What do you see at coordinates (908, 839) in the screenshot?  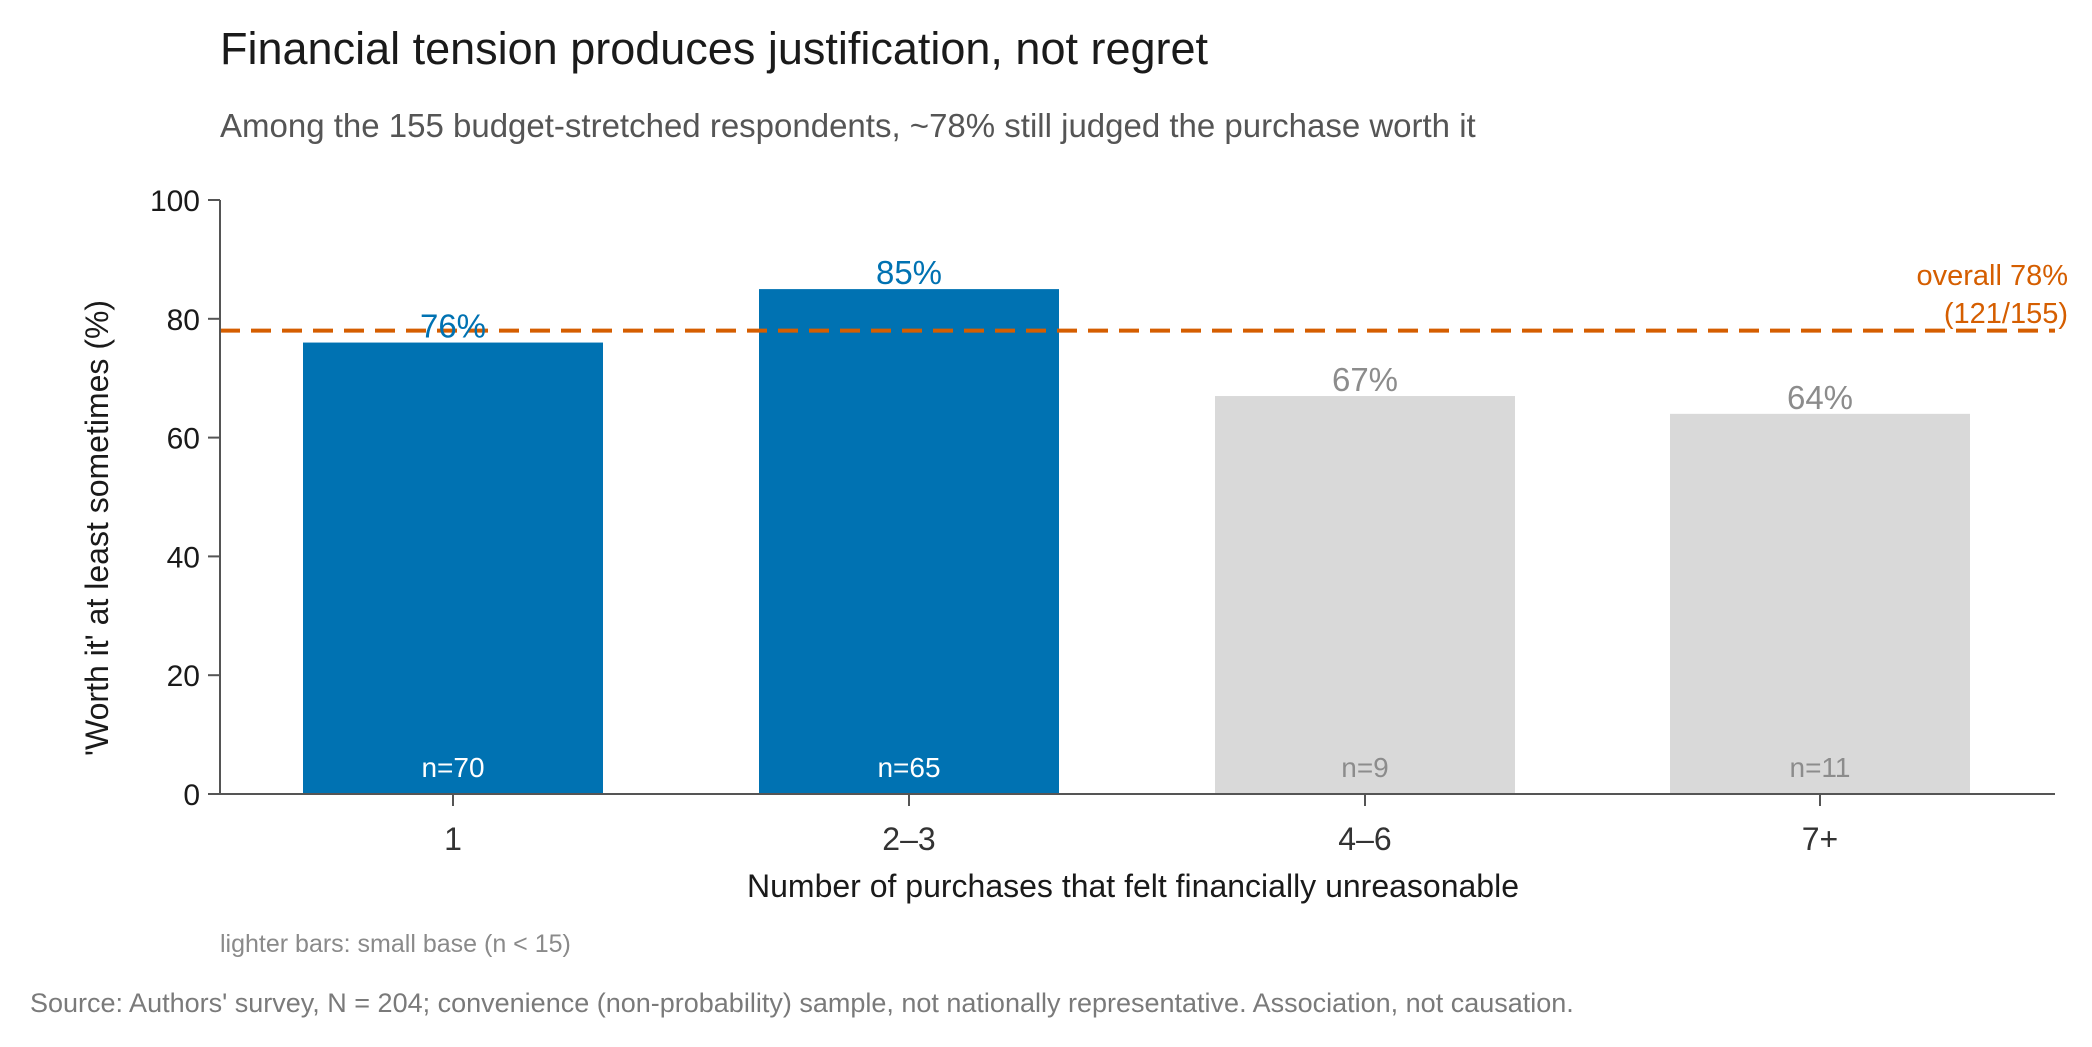 I see `x-tick-label-1: 2–3` at bounding box center [908, 839].